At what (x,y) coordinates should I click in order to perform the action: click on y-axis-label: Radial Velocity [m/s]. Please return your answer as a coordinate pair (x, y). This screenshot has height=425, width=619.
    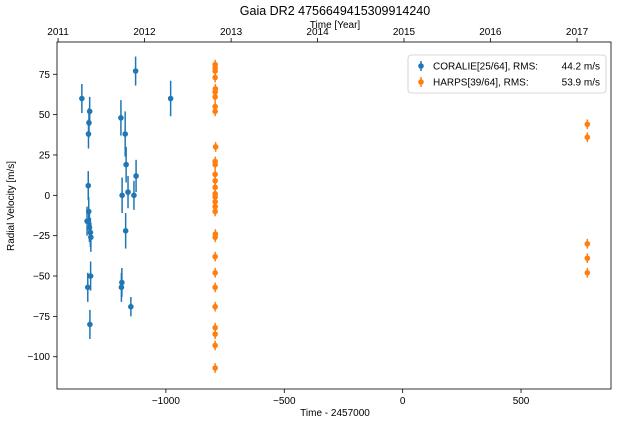
    Looking at the image, I should click on (11, 206).